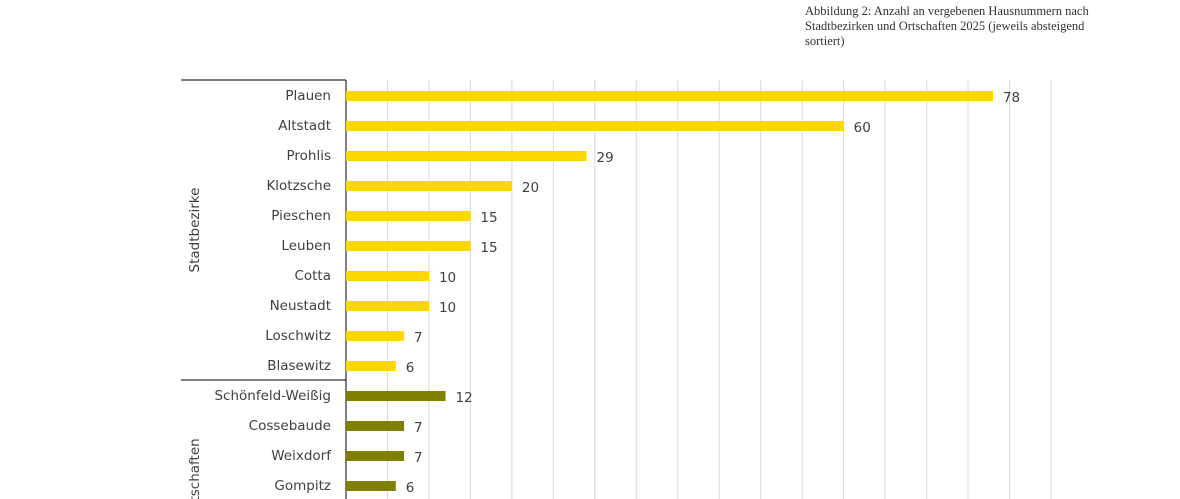  Describe the element at coordinates (195, 468) in the screenshot. I see `group-label: Ortschaften` at that location.